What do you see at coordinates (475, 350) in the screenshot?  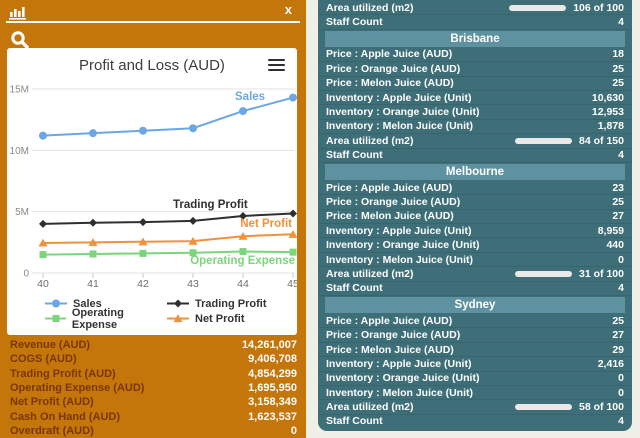 I see `stat-row: Price : Melon Juice (AUD) 29` at bounding box center [475, 350].